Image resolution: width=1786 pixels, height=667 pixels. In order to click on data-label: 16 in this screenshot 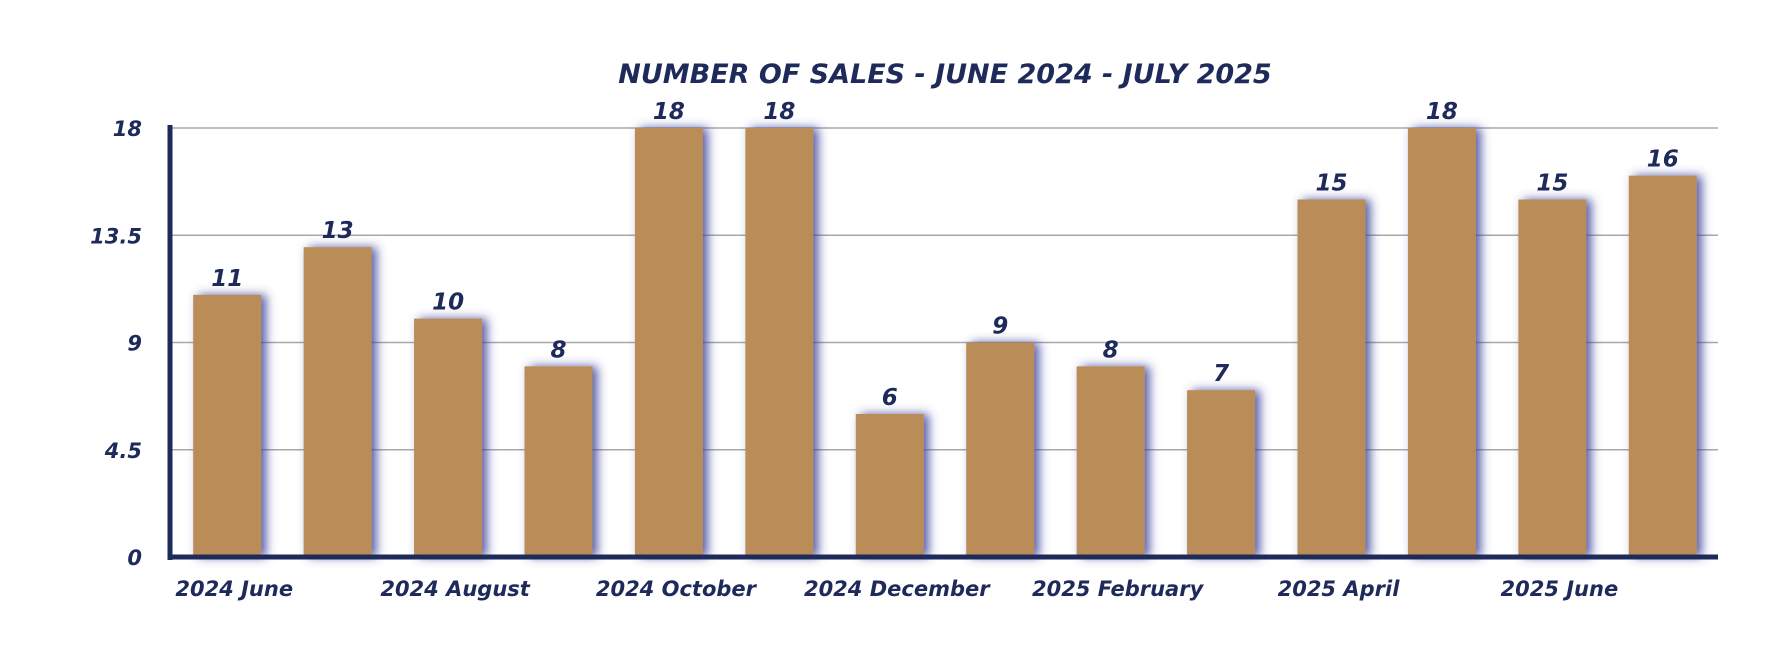, I will do `click(1663, 160)`.